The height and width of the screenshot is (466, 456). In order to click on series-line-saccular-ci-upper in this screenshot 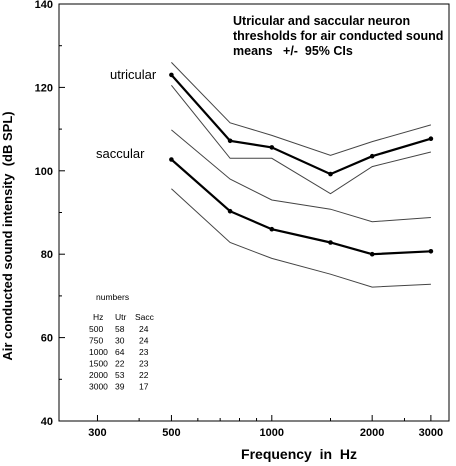, I will do `click(301, 176)`.